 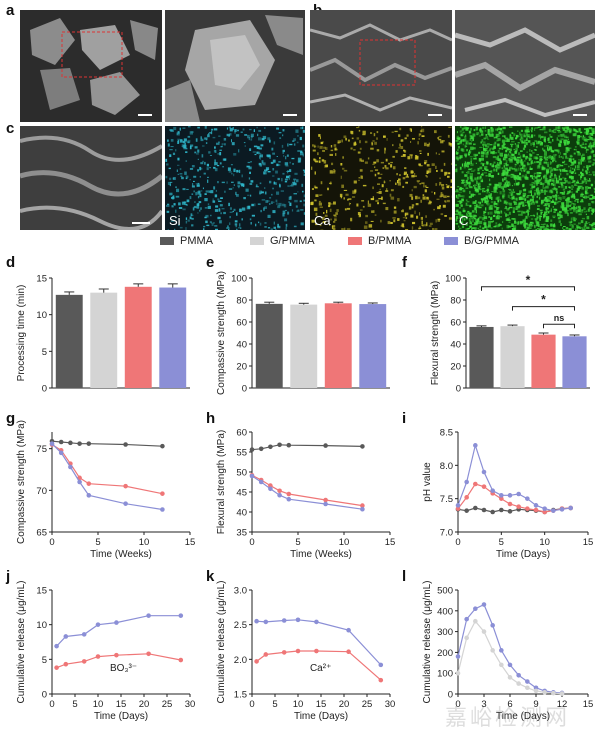 What do you see at coordinates (41, 533) in the screenshot?
I see `y-tick-label: 65` at bounding box center [41, 533].